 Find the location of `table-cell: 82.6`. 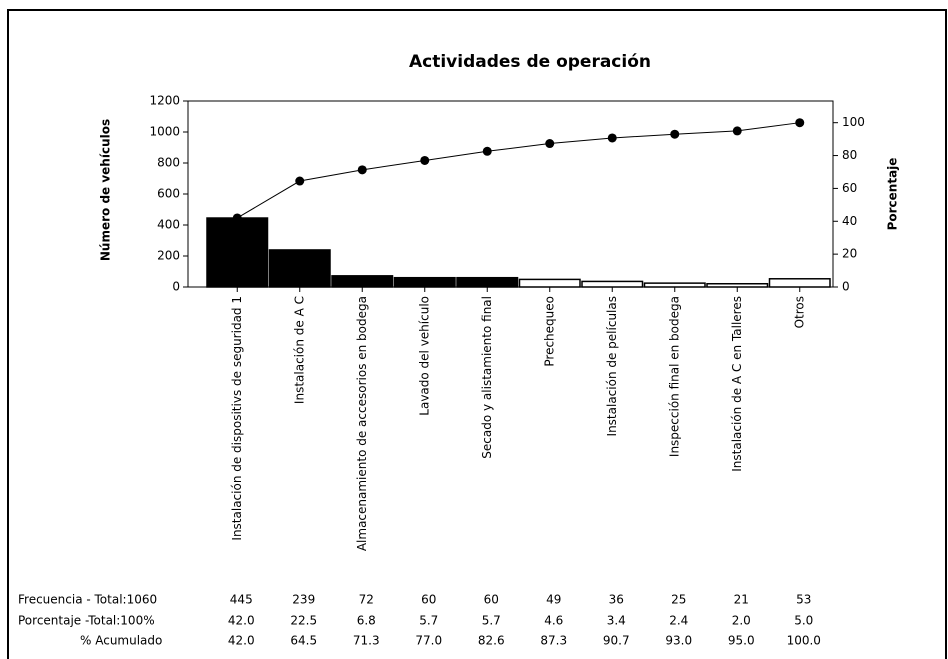

table-cell: 82.6 is located at coordinates (491, 641).